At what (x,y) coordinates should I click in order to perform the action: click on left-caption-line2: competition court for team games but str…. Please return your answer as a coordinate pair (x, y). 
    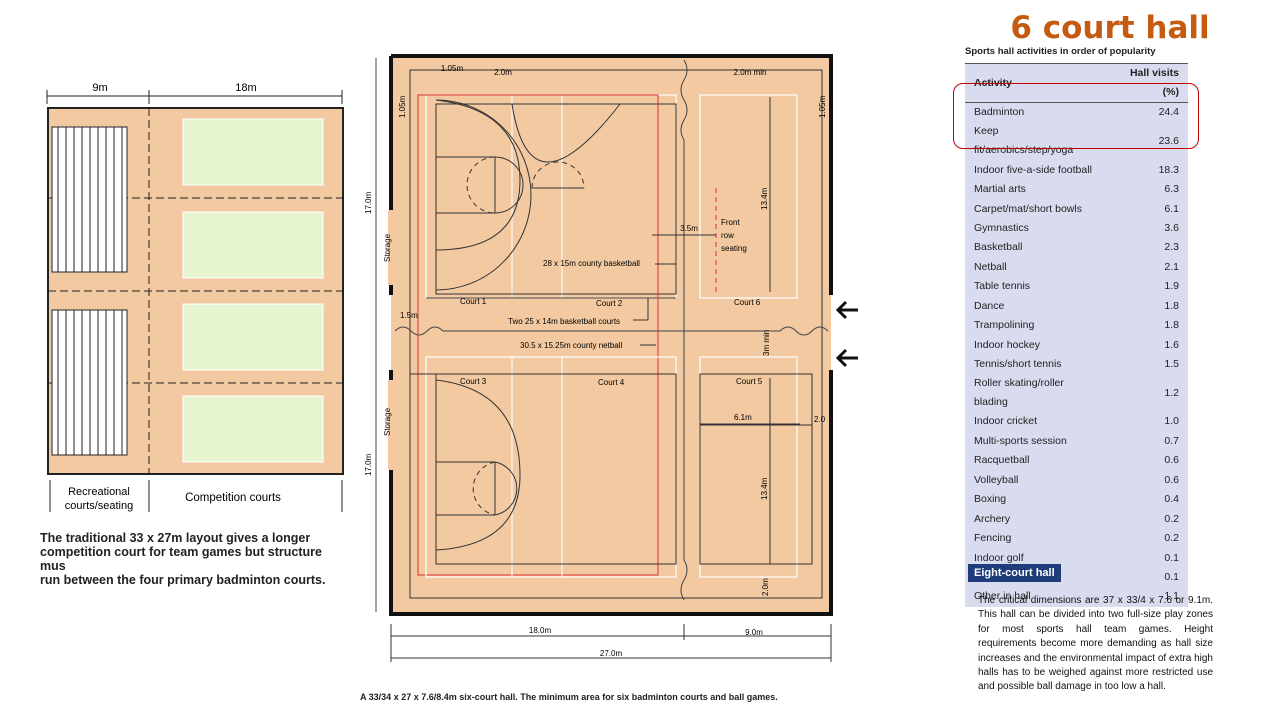
    Looking at the image, I should click on (181, 559).